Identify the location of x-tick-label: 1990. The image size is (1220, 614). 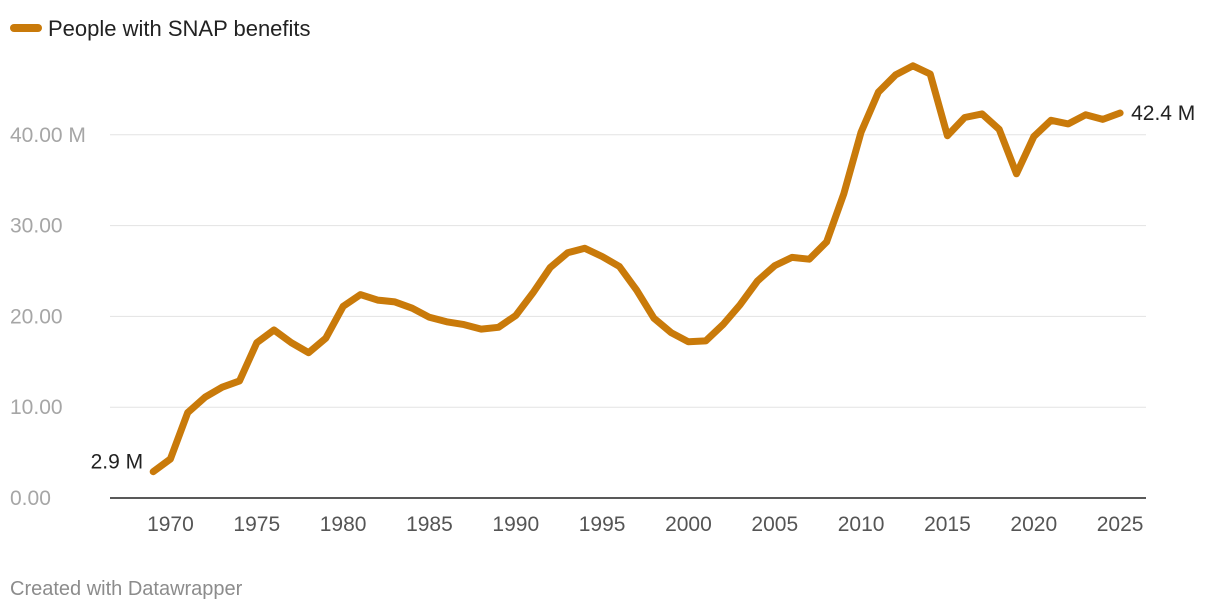
(515, 524).